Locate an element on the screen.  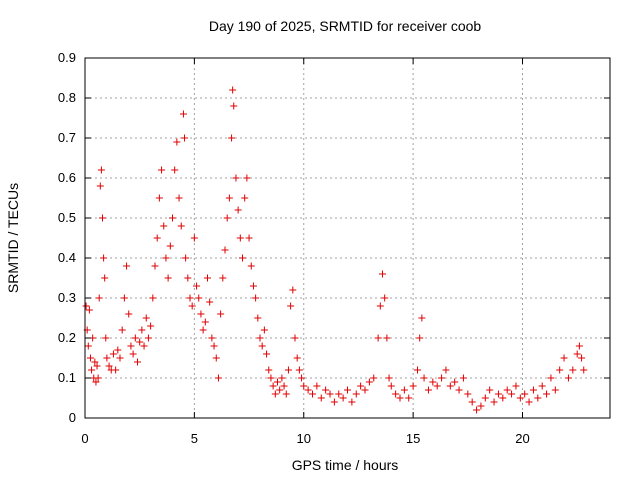
x-tick-label: 0 is located at coordinates (84, 438).